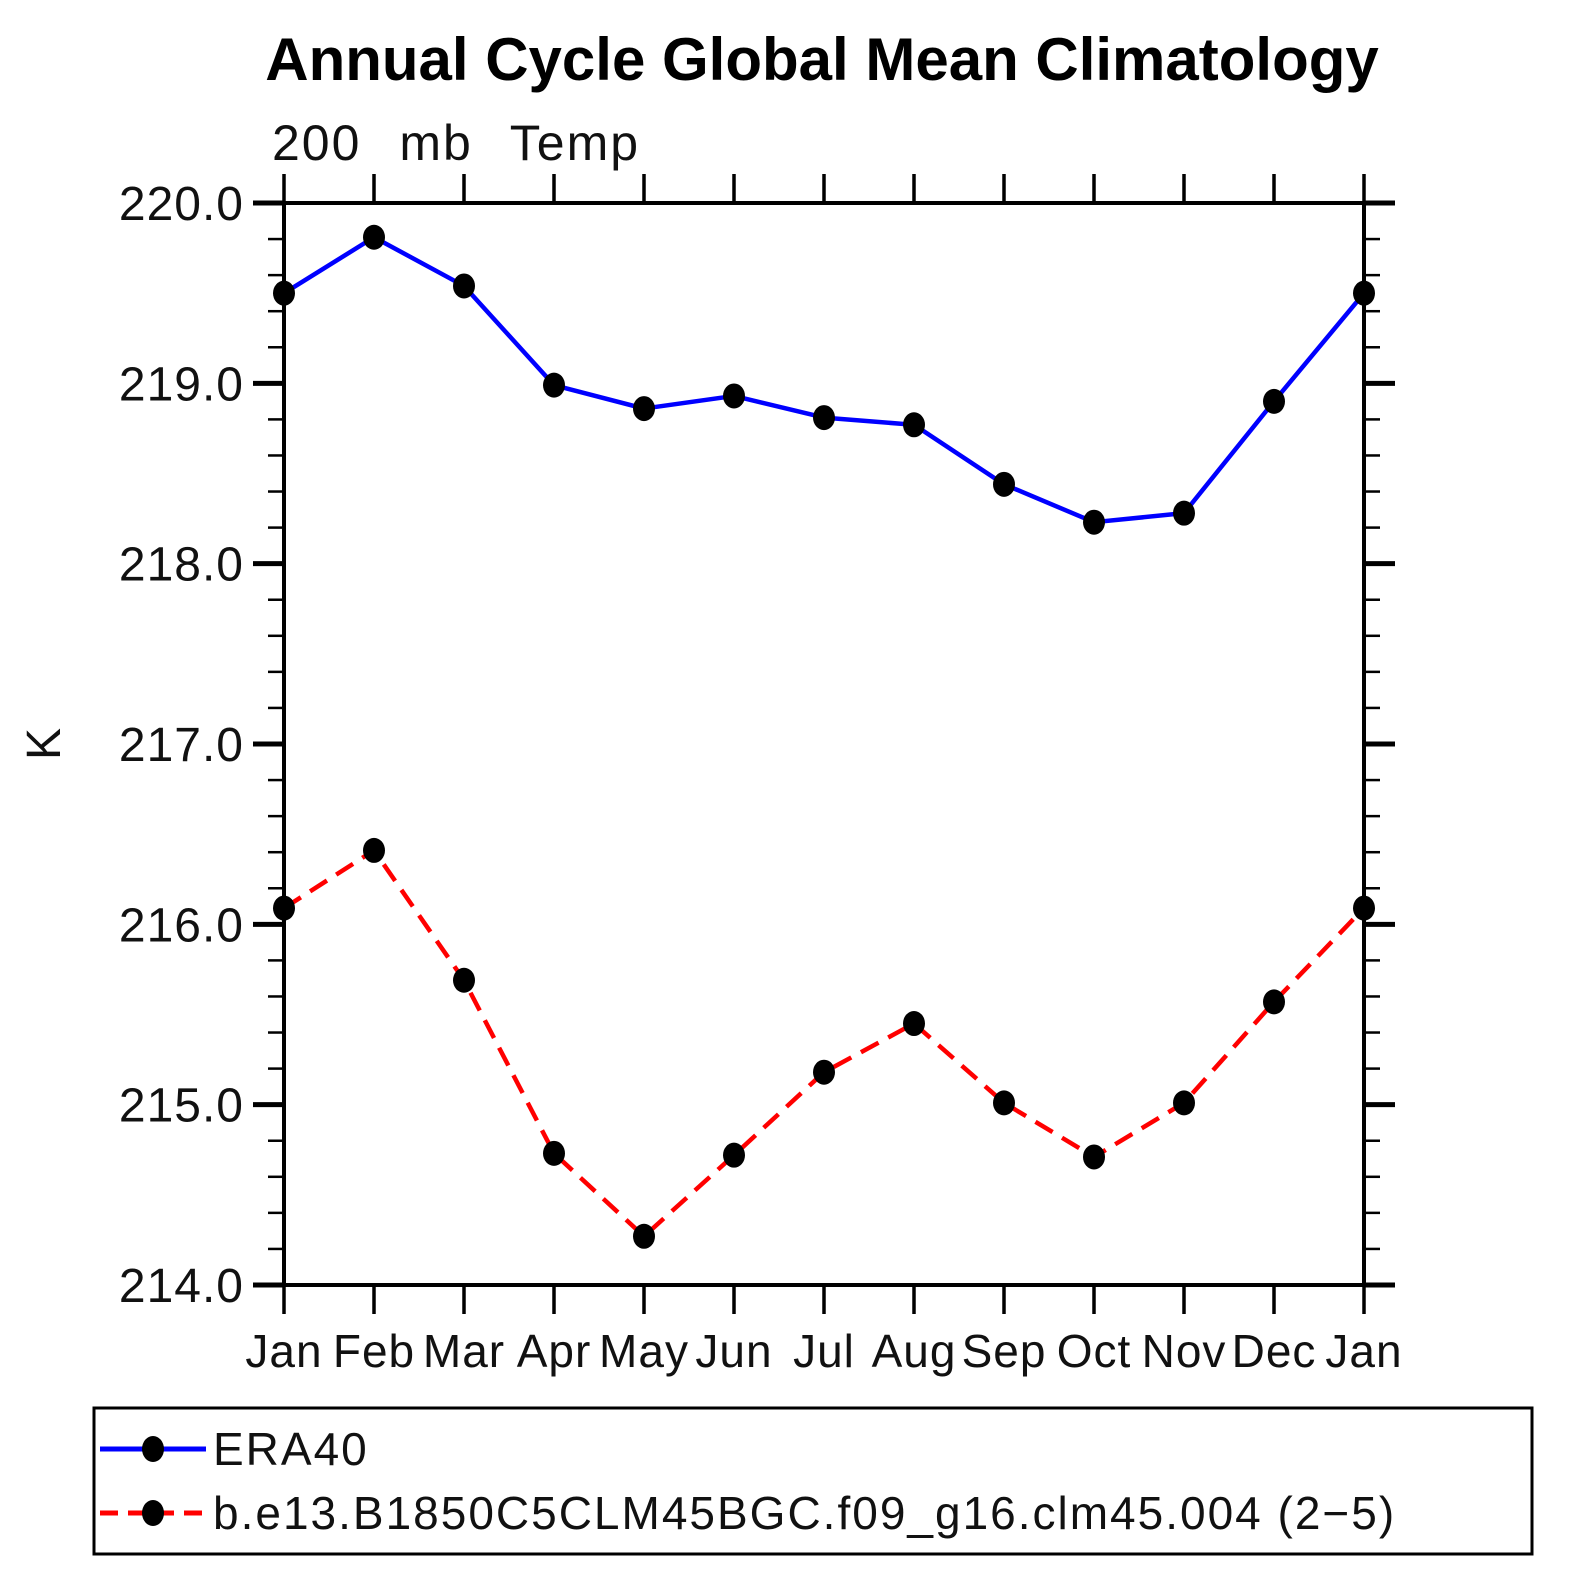 The image size is (1591, 1591). I want to click on y-axis-label: K, so click(44, 744).